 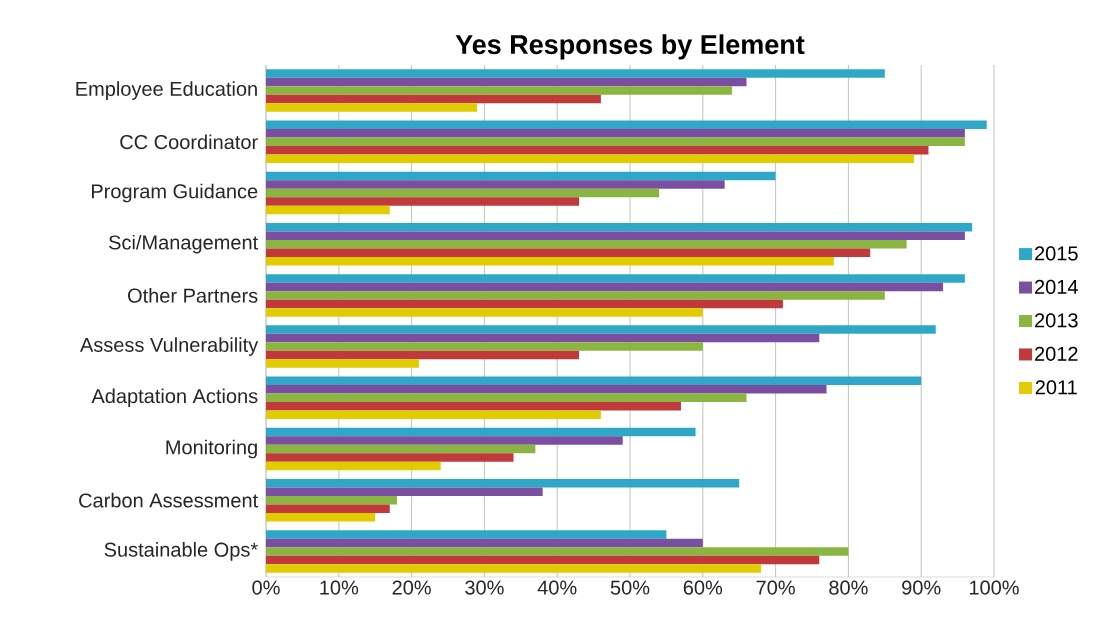 What do you see at coordinates (557, 587) in the screenshot?
I see `x-tick-label: 40%` at bounding box center [557, 587].